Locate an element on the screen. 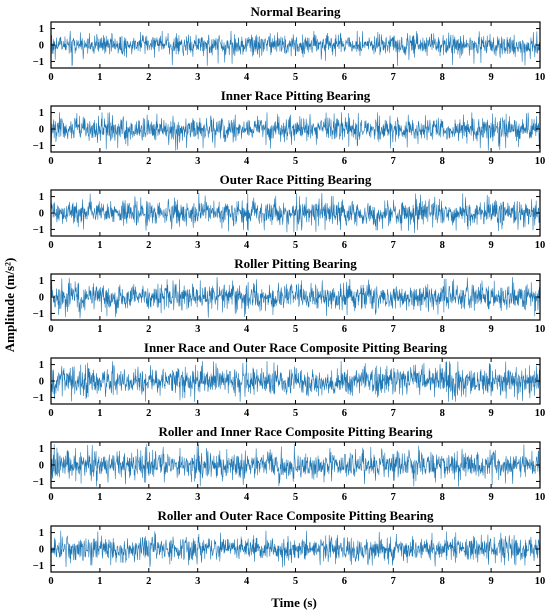 Image resolution: width=550 pixels, height=615 pixels. panel-title: Roller Pitting Bearing is located at coordinates (295, 263).